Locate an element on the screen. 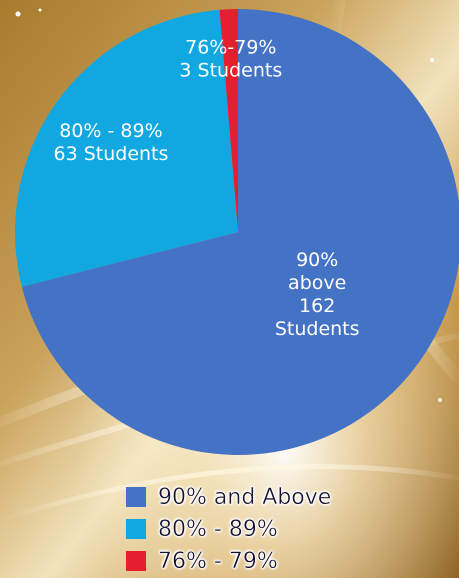 The width and height of the screenshot is (459, 578). slice-label-line: 80% - 89% is located at coordinates (110, 131).